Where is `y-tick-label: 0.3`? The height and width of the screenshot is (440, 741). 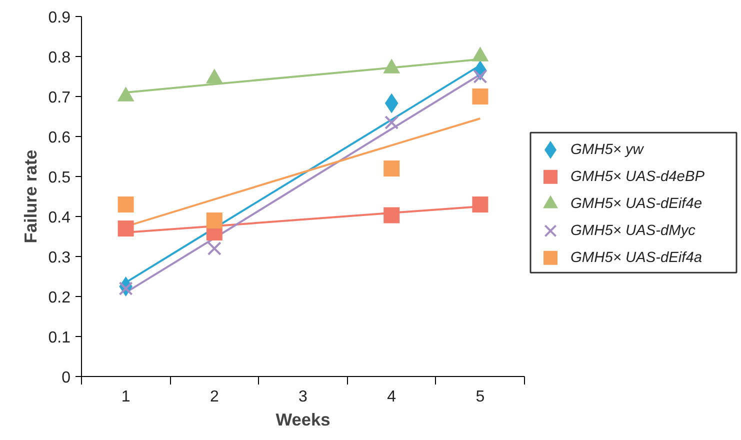
y-tick-label: 0.3 is located at coordinates (59, 258).